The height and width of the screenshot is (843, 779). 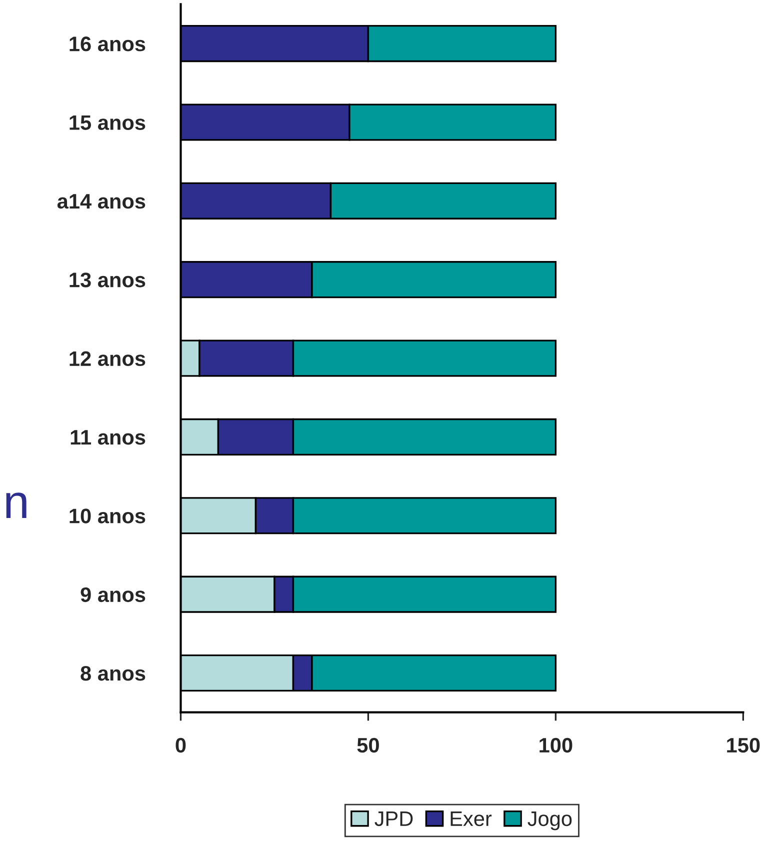 I want to click on y-tick-label: 10 anos, so click(x=108, y=516).